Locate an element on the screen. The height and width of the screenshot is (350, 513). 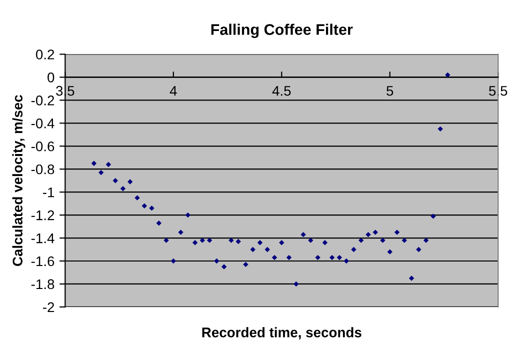
x-tick-label: 4.5 is located at coordinates (281, 91).